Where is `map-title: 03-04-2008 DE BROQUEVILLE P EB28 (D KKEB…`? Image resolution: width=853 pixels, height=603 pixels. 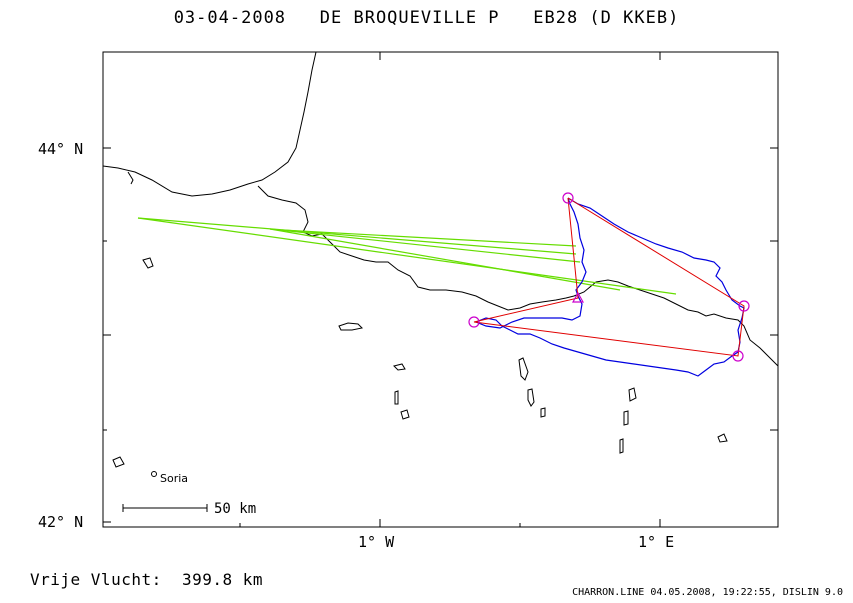
map-title: 03-04-2008 DE BROQUEVILLE P EB28 (D KKEB… is located at coordinates (426, 18).